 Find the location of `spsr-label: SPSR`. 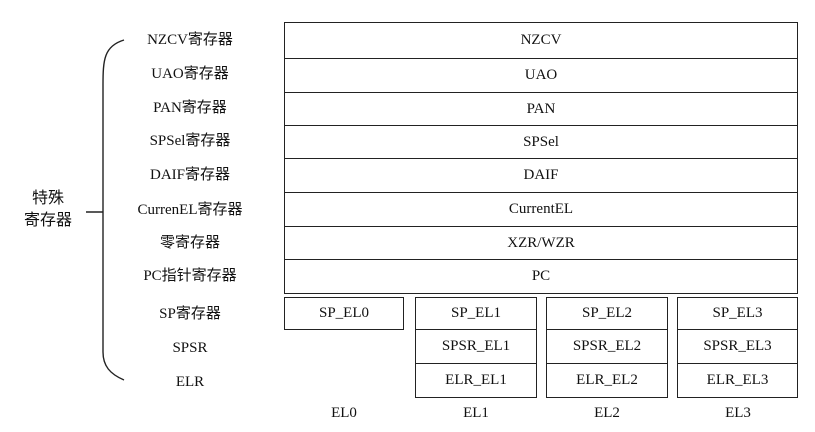

spsr-label: SPSR is located at coordinates (190, 348).